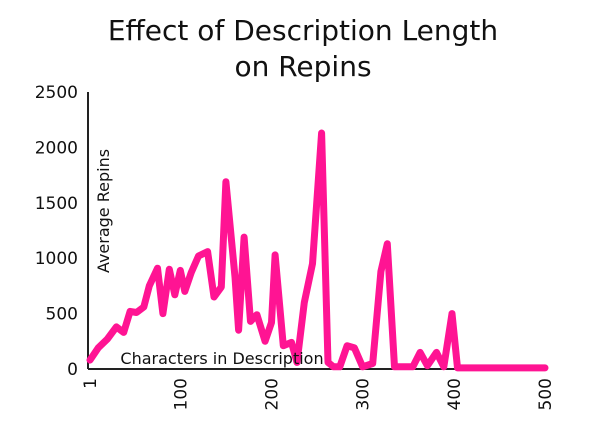 Image resolution: width=597 pixels, height=444 pixels. What do you see at coordinates (181, 394) in the screenshot?
I see `x-tick-label: 100` at bounding box center [181, 394].